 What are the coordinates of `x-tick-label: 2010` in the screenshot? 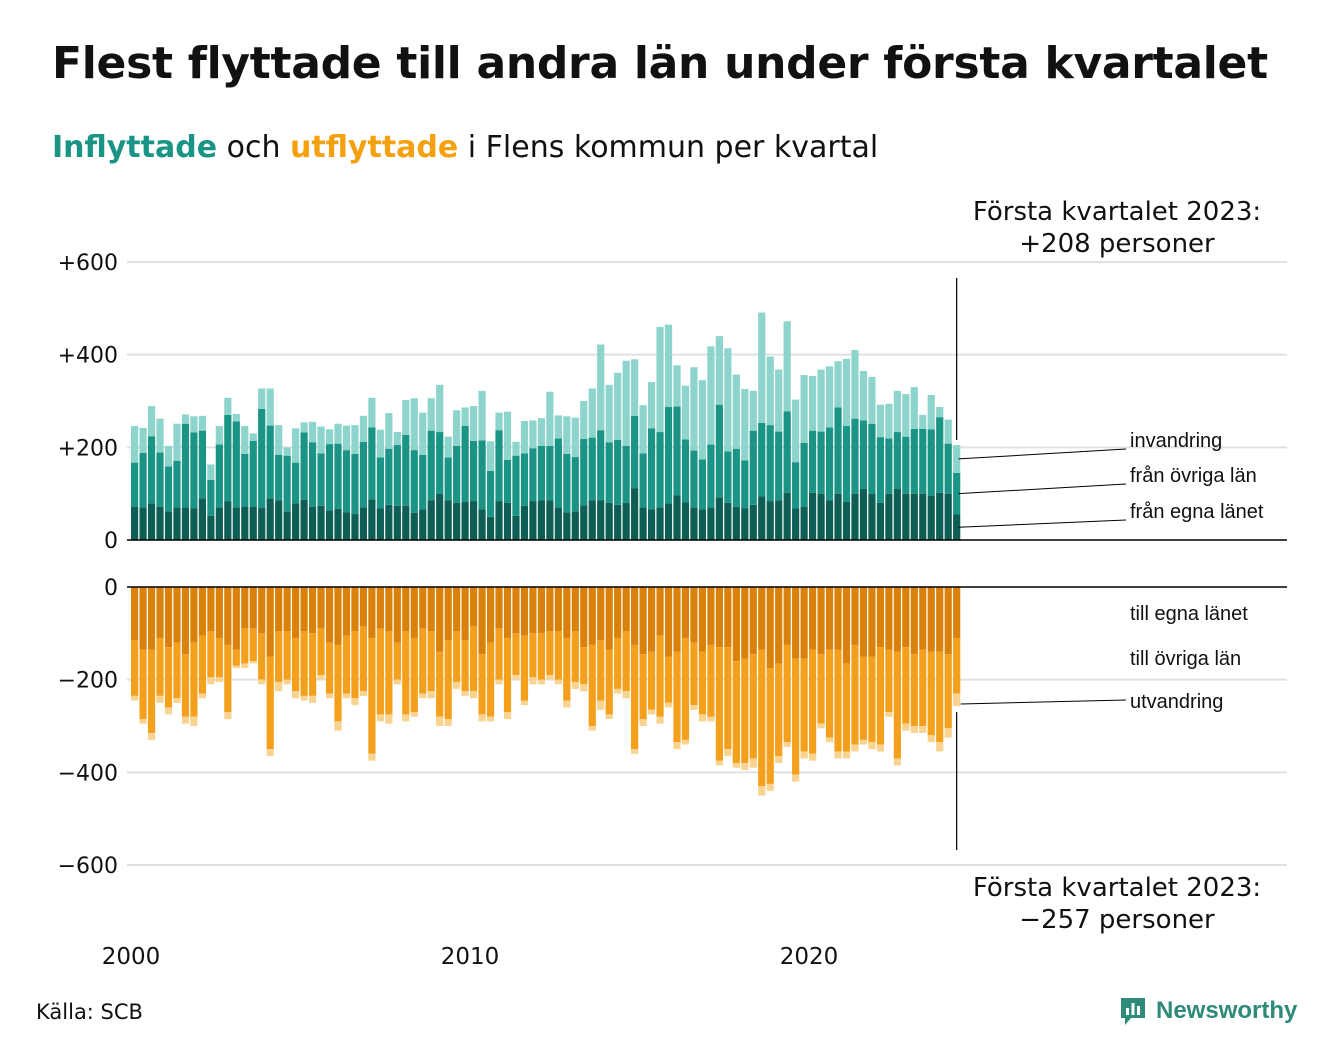 It's located at (470, 957).